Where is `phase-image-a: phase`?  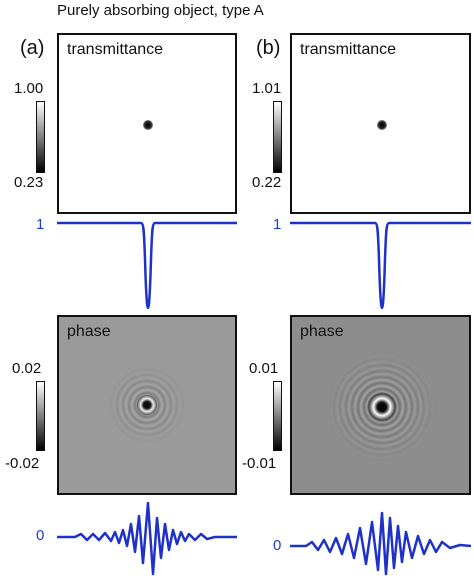 phase-image-a: phase is located at coordinates (147, 405).